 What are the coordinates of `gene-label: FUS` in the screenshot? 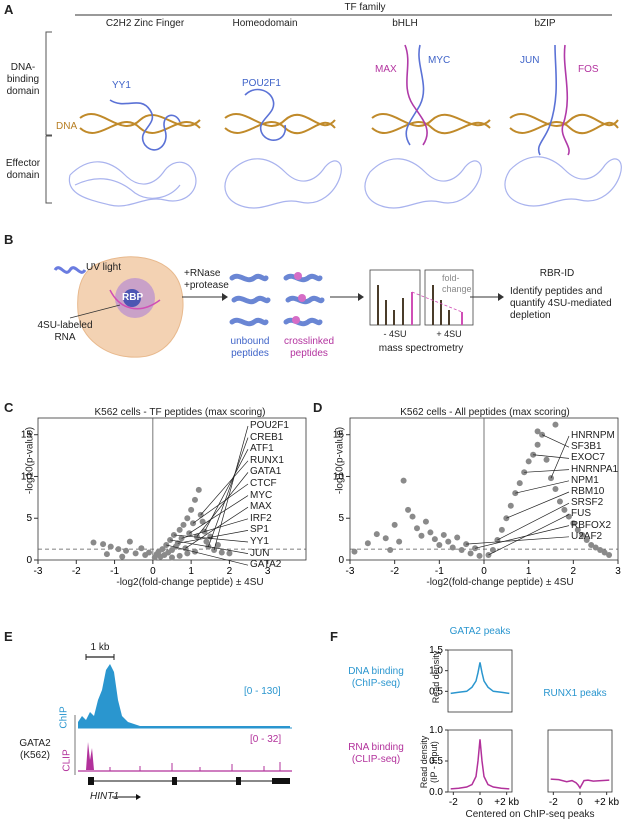 It's located at (581, 514).